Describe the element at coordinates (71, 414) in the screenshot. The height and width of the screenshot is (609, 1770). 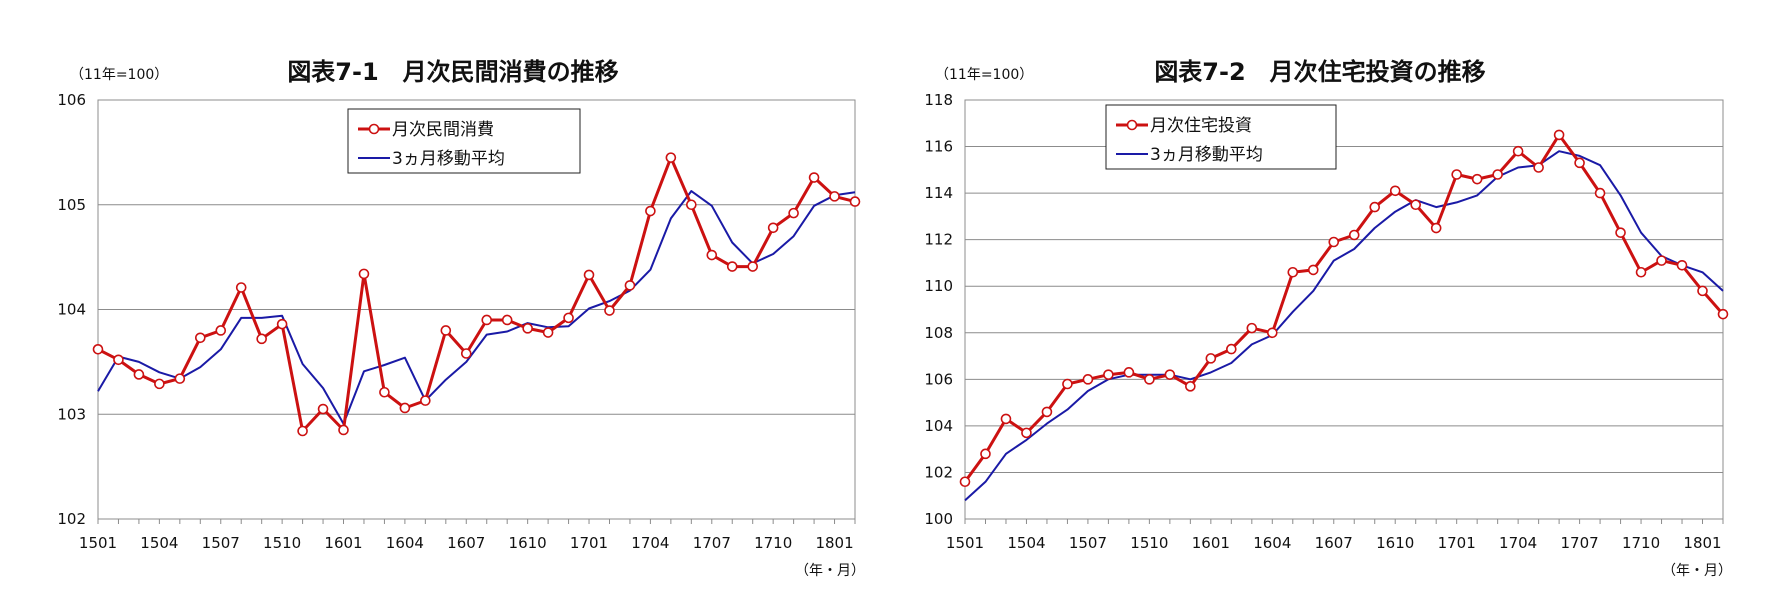
I see `y-tick-label: 103` at that location.